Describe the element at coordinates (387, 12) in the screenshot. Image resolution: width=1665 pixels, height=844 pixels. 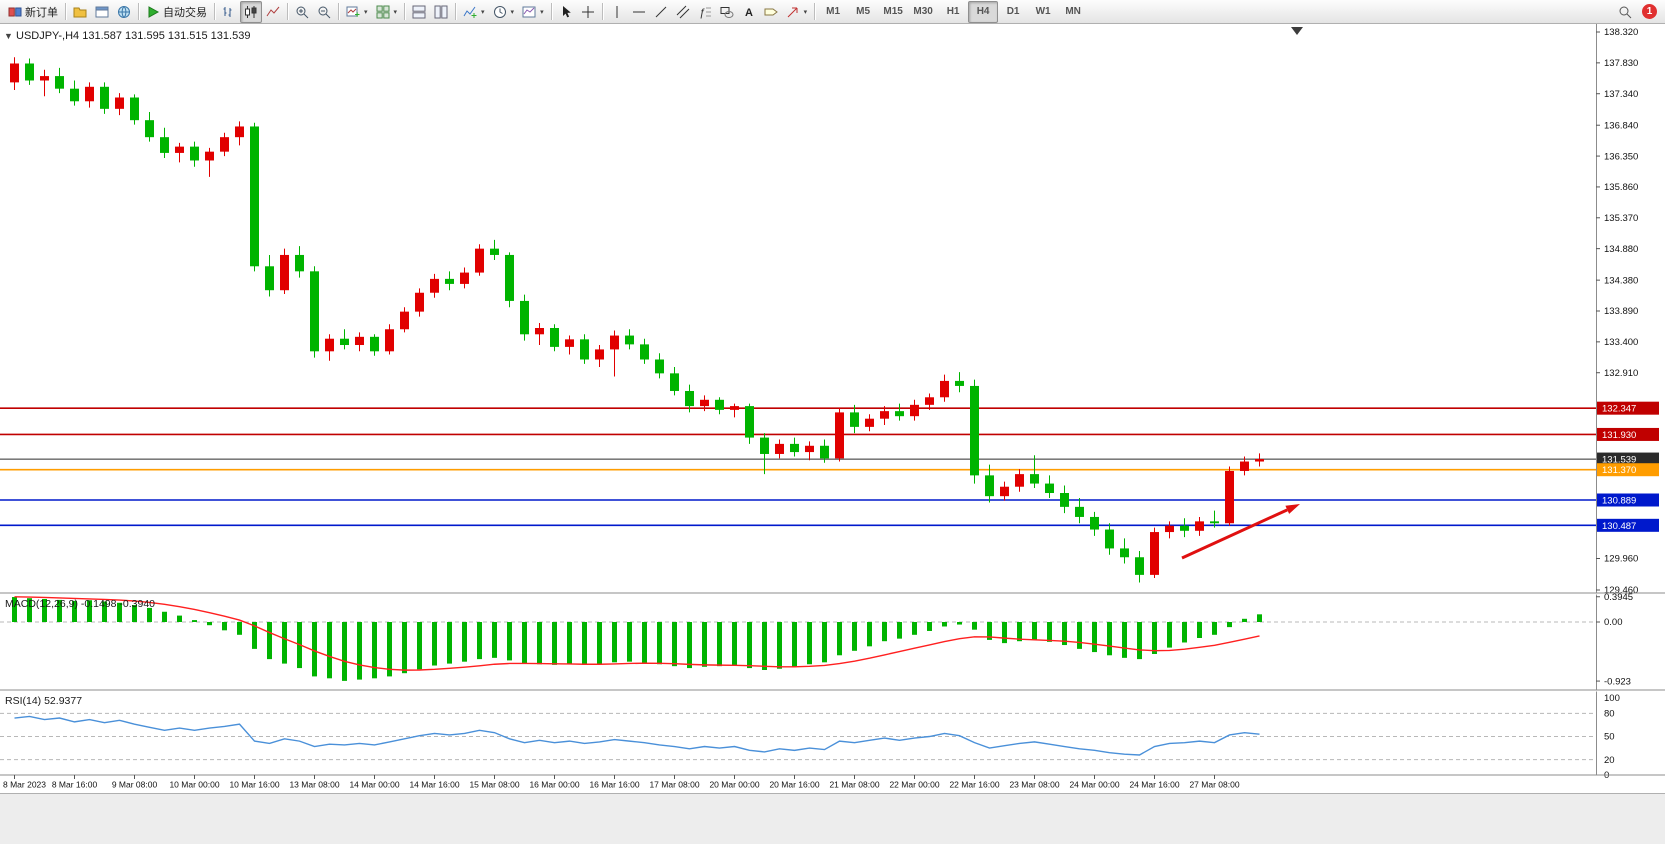
I see `profiles-button: ▾` at that location.